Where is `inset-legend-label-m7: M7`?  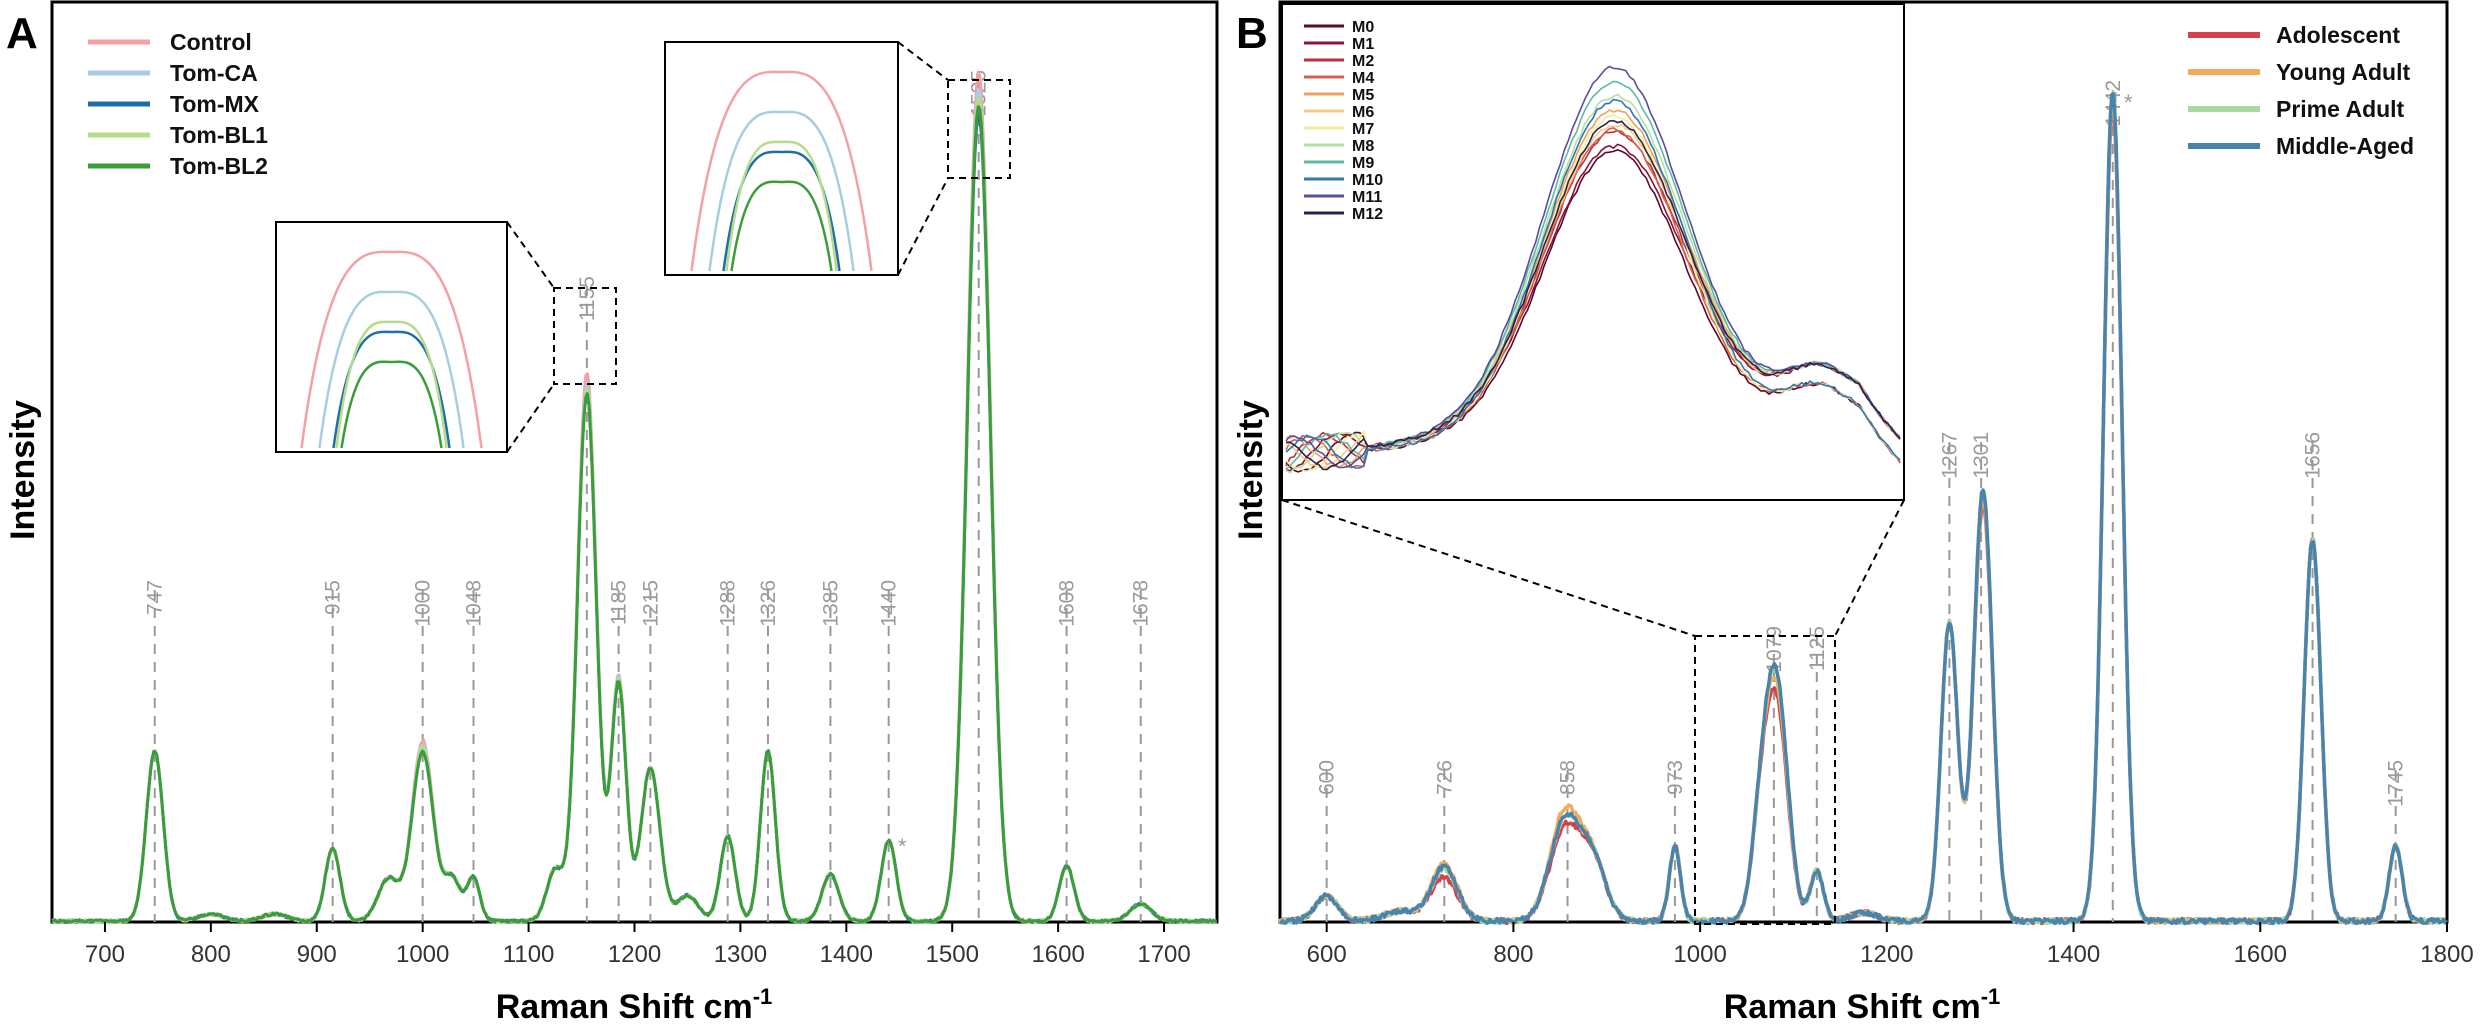
inset-legend-label-m7: M7 is located at coordinates (1363, 129).